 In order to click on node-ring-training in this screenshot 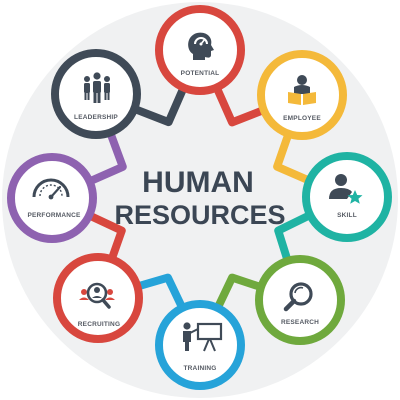, I will do `click(200, 345)`.